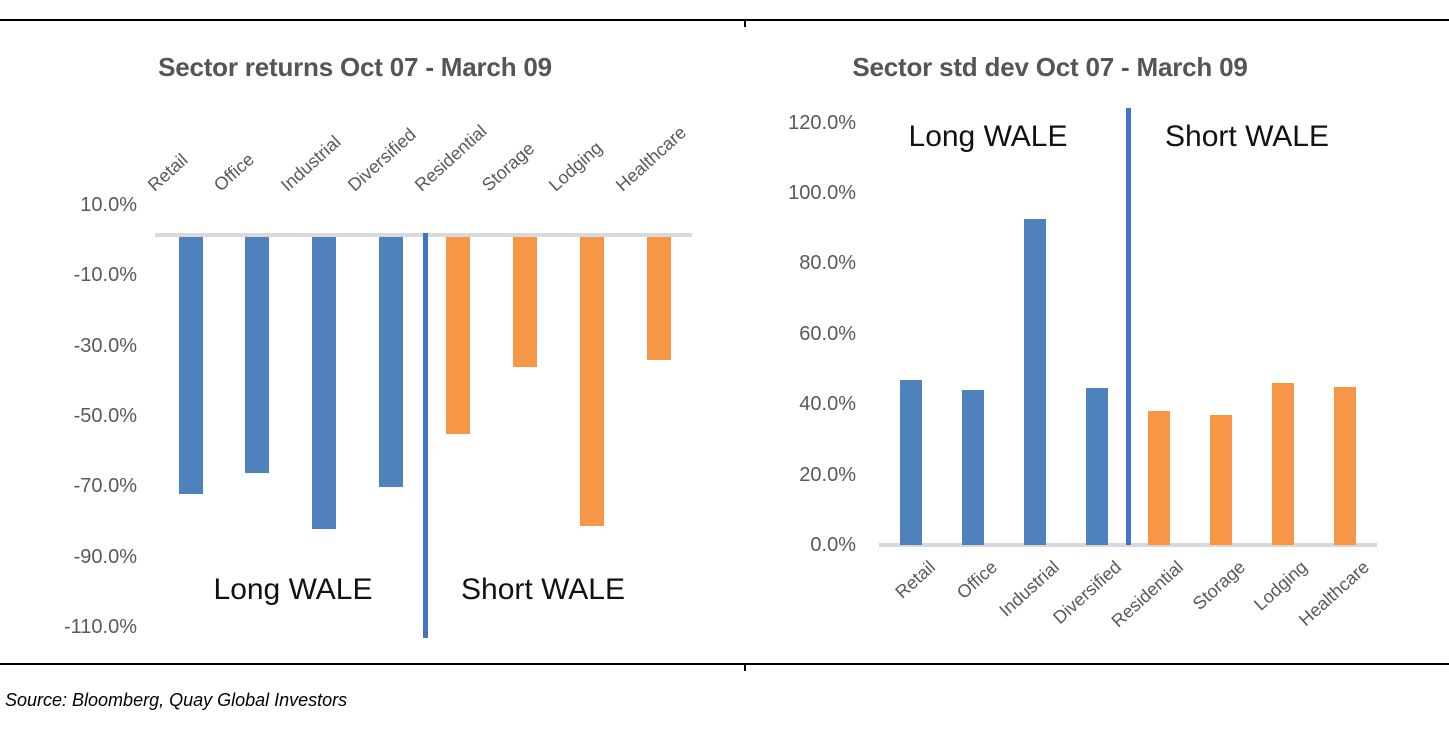 The image size is (1449, 729). What do you see at coordinates (105, 556) in the screenshot?
I see `y-tick-label: -90.0%` at bounding box center [105, 556].